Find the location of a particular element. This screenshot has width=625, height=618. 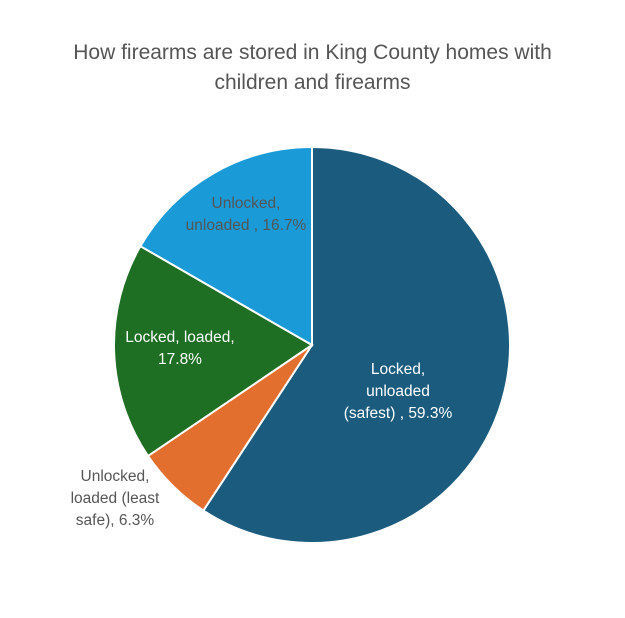

slice-label-line: Locked, loaded, is located at coordinates (179, 337).